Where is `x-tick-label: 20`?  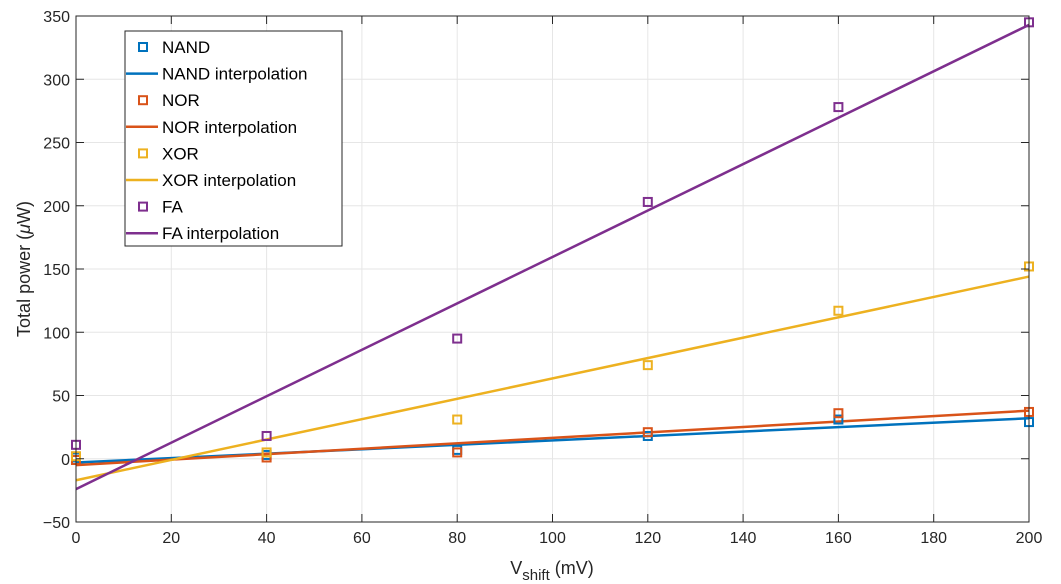
x-tick-label: 20 is located at coordinates (171, 538).